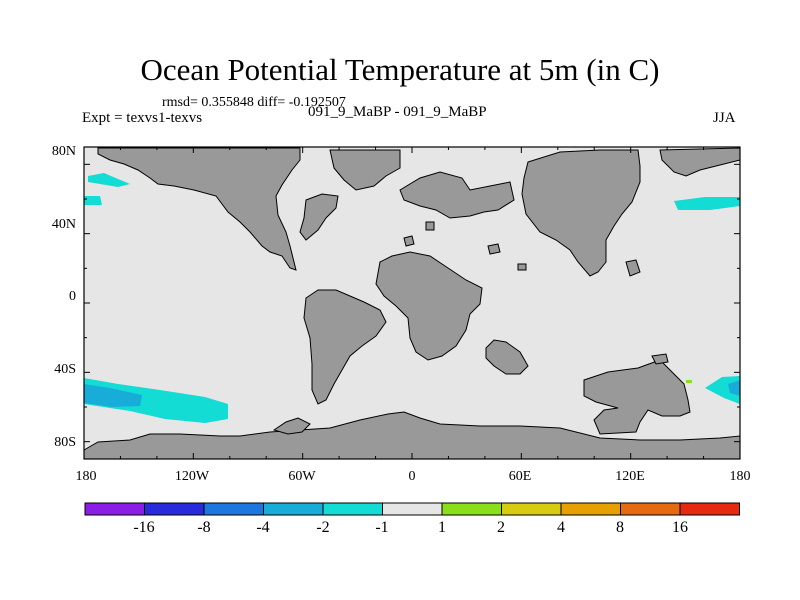 The width and height of the screenshot is (800, 600). What do you see at coordinates (203, 527) in the screenshot?
I see `colorbar-label: -8` at bounding box center [203, 527].